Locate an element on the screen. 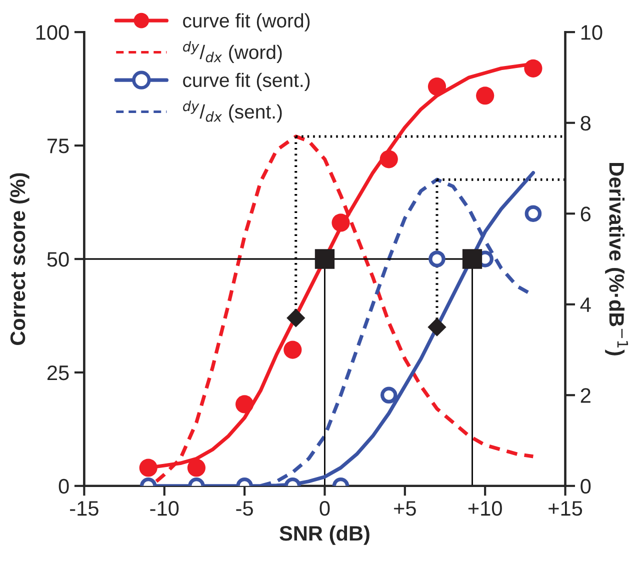  y2-tick-label: 2 is located at coordinates (585, 395).